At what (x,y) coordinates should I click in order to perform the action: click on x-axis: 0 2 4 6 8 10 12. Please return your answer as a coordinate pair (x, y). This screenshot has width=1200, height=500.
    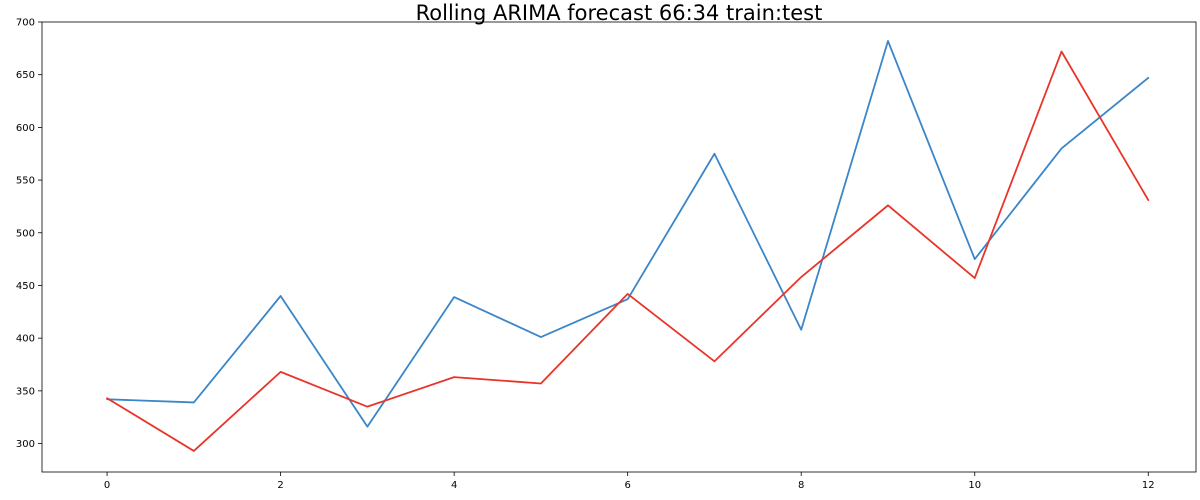
    Looking at the image, I should click on (629, 481).